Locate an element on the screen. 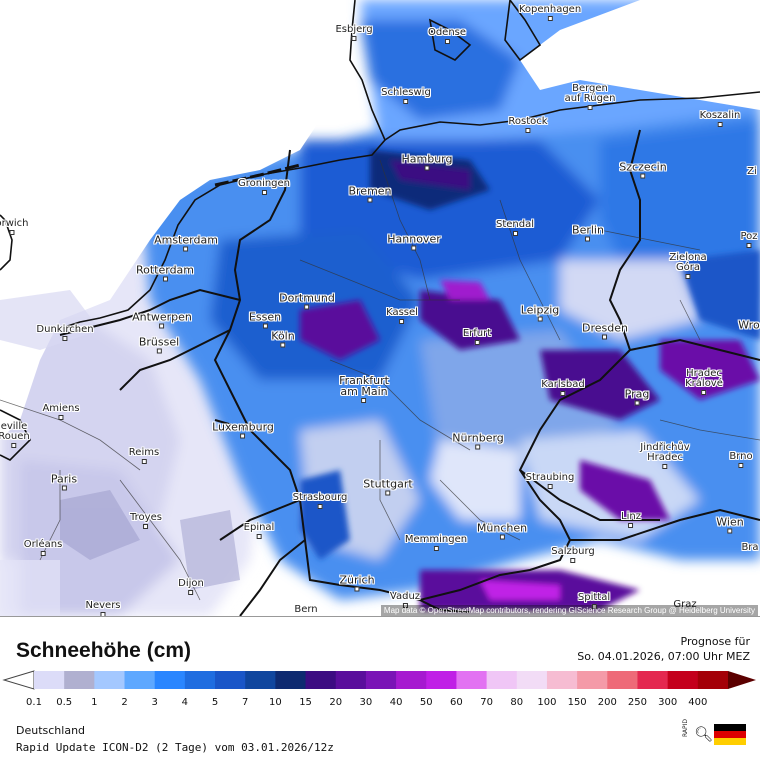  city-label: Rotterdam is located at coordinates (165, 273).